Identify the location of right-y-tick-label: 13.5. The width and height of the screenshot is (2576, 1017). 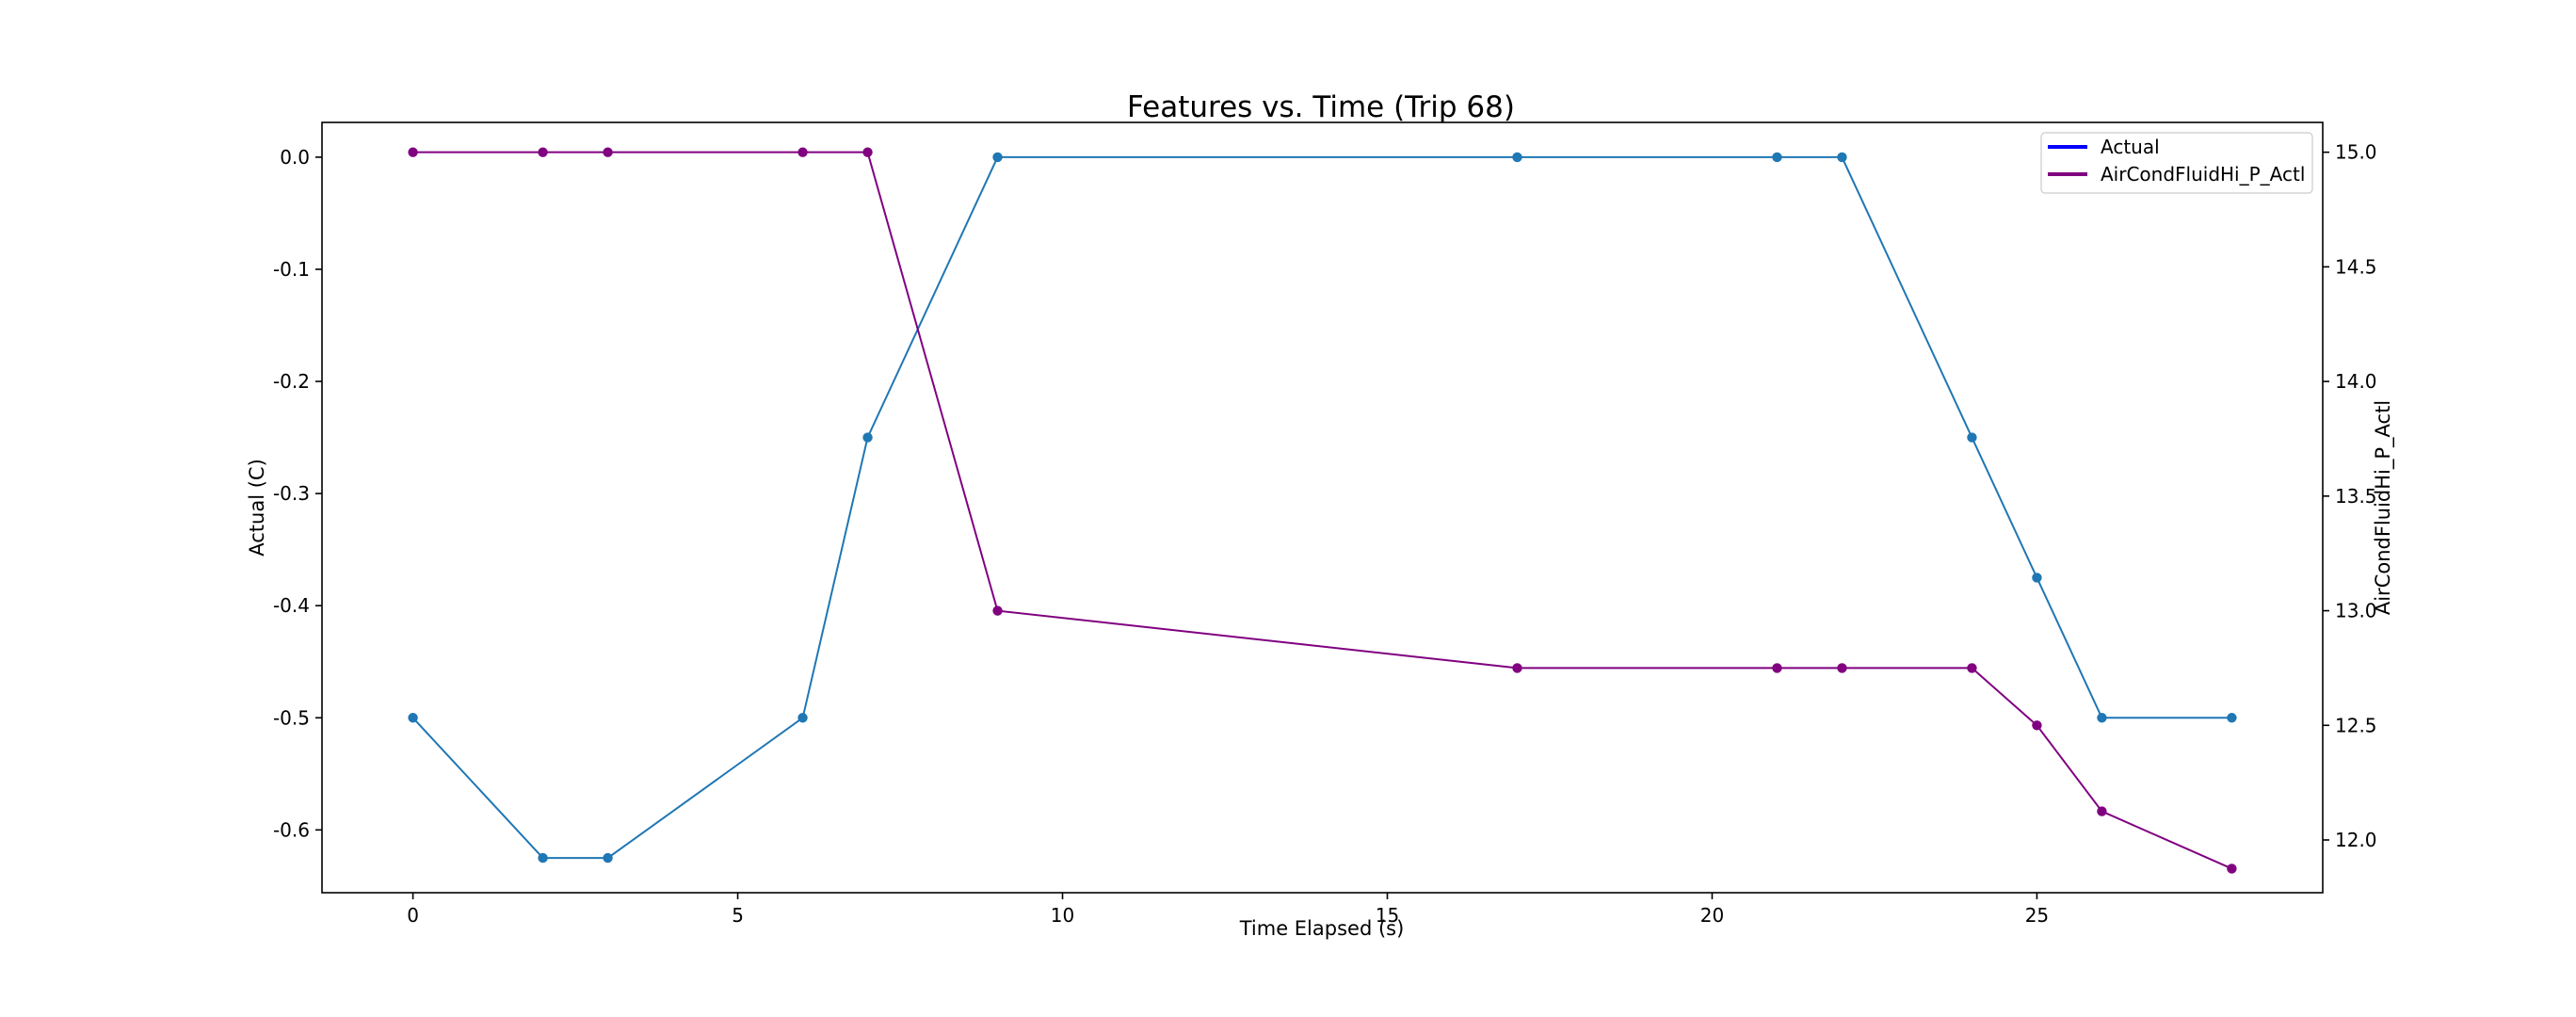
(2356, 497).